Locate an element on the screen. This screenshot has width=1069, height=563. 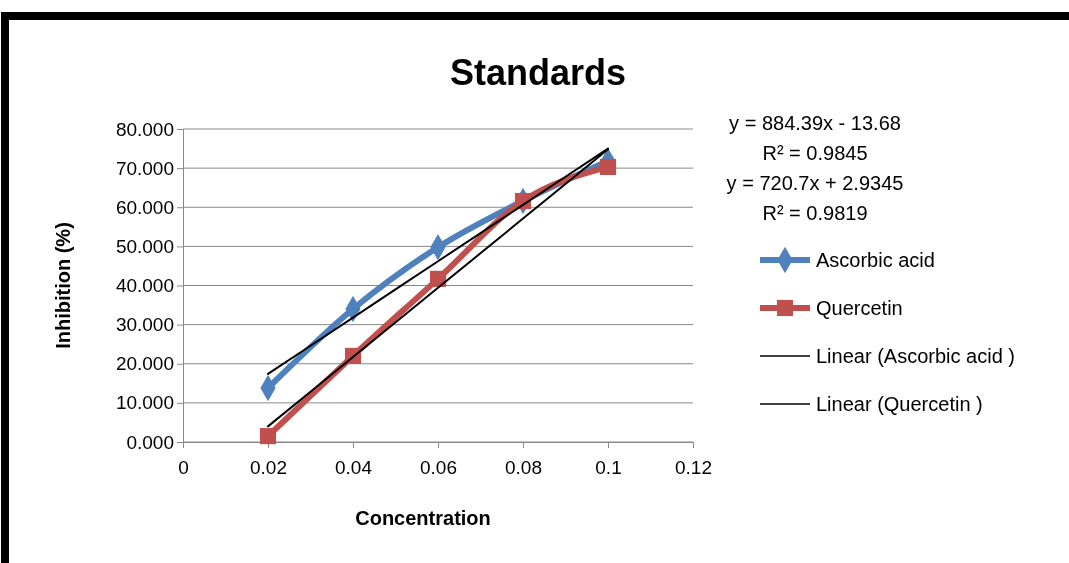
legend-label: Quercetin is located at coordinates (859, 308).